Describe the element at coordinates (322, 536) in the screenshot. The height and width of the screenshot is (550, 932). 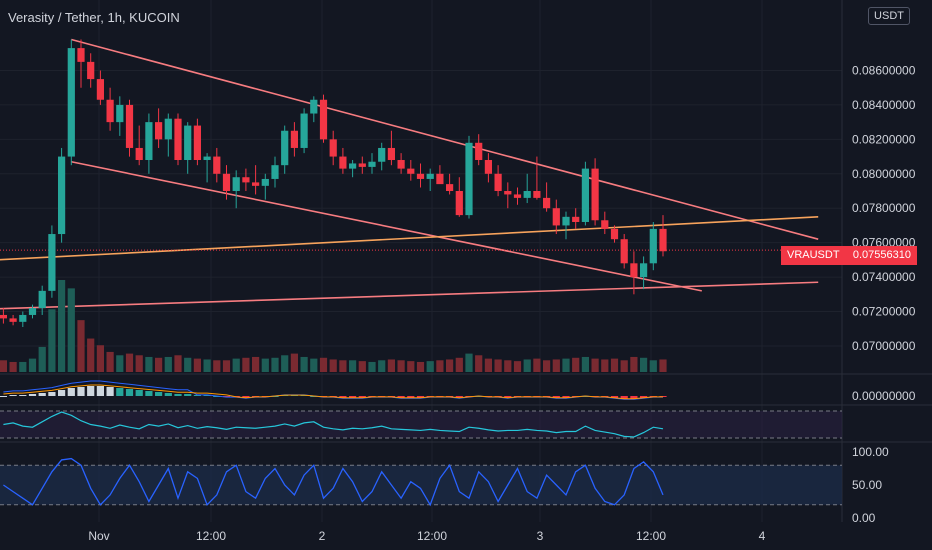
I see `time-tick-label: 2` at that location.